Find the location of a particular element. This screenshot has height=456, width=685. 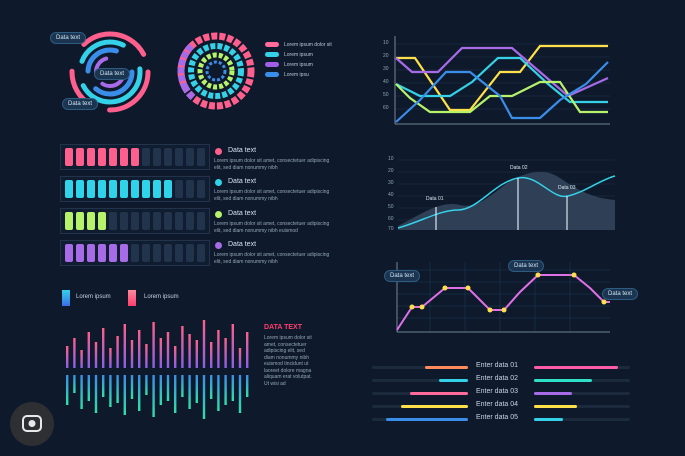

point-tag-left: Data text is located at coordinates (402, 276).